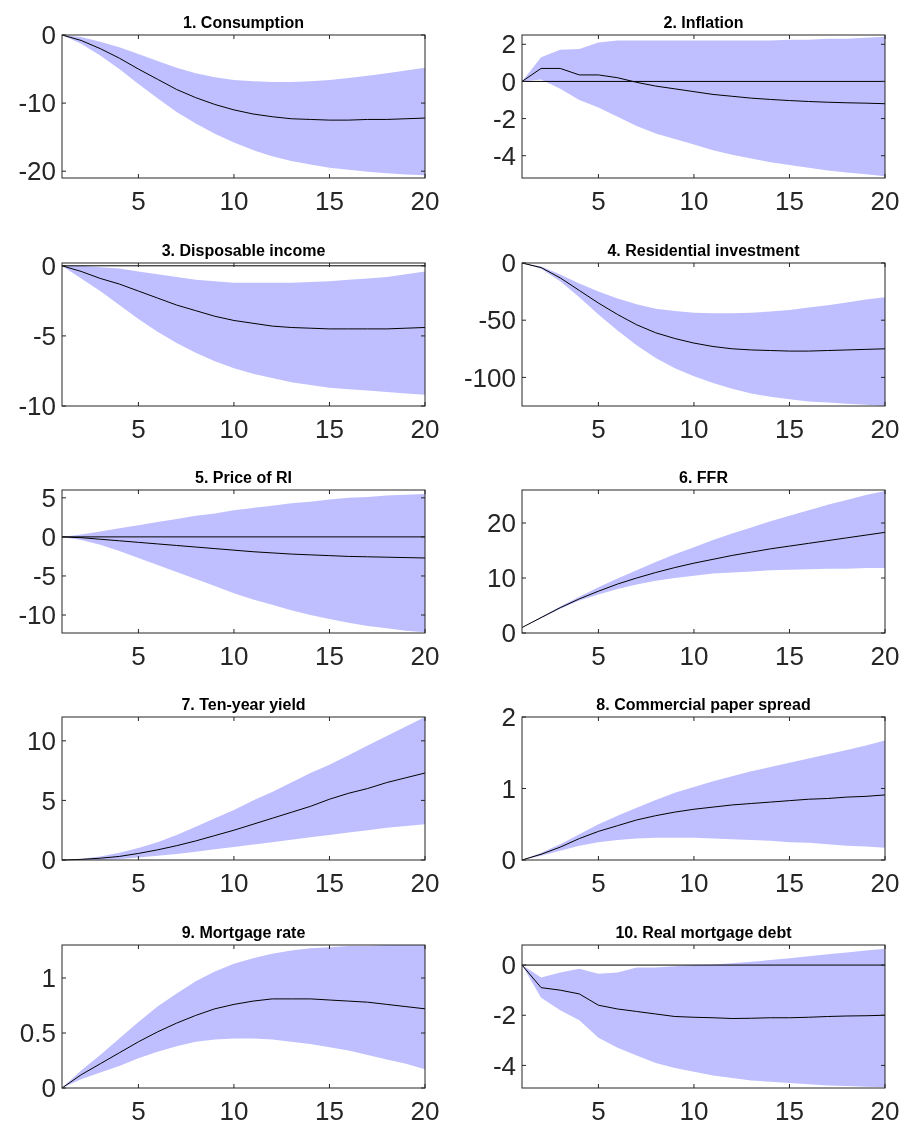  I want to click on chart-title: 6. FFR, so click(704, 477).